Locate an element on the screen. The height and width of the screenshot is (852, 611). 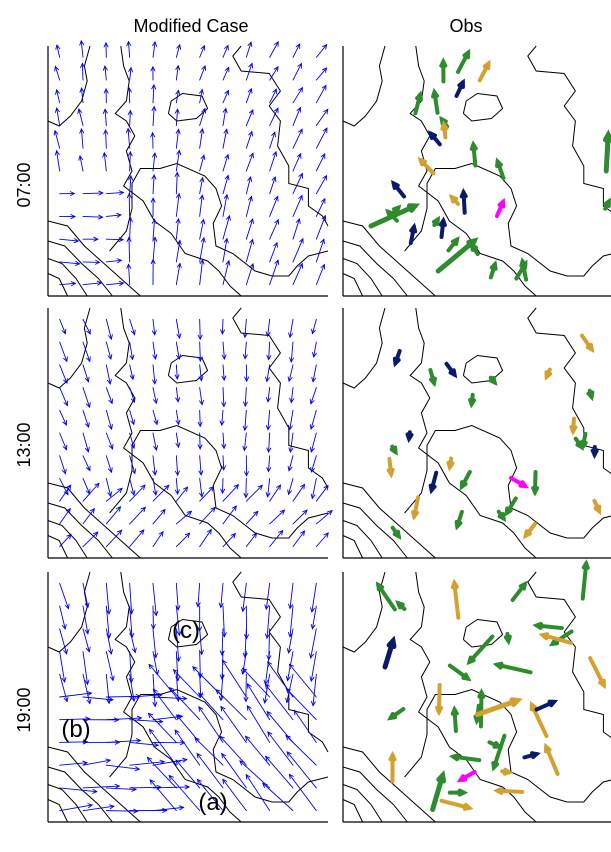
column-title-modified-case: Modified Case is located at coordinates (190, 26).